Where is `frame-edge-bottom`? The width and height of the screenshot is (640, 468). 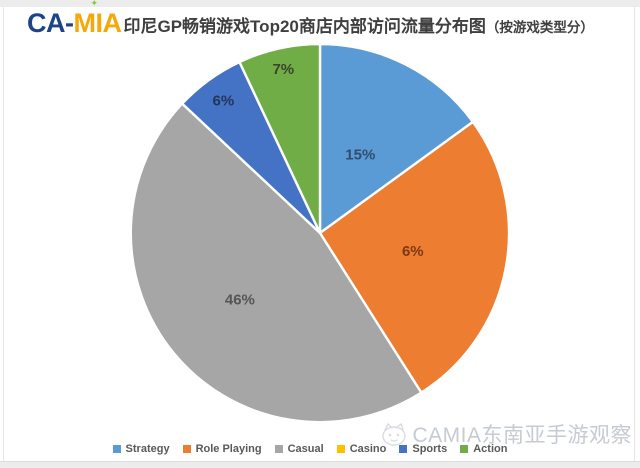 frame-edge-bottom is located at coordinates (320, 464).